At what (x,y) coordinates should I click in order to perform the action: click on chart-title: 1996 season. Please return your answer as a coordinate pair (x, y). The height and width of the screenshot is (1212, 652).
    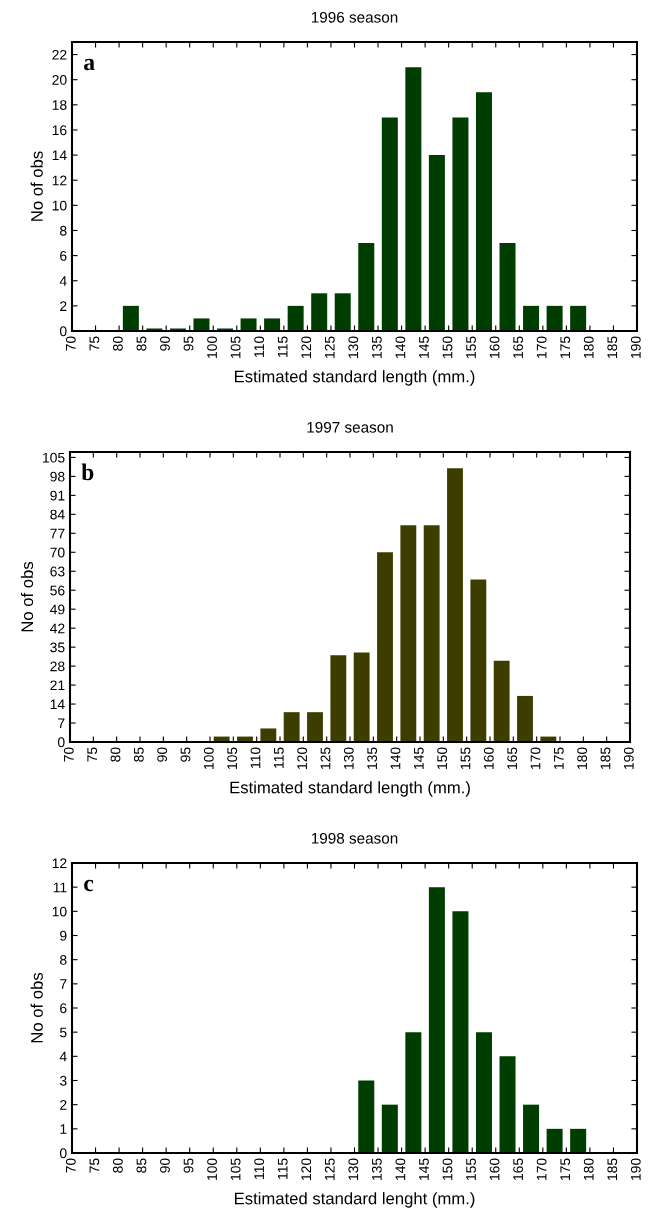
    Looking at the image, I should click on (354, 17).